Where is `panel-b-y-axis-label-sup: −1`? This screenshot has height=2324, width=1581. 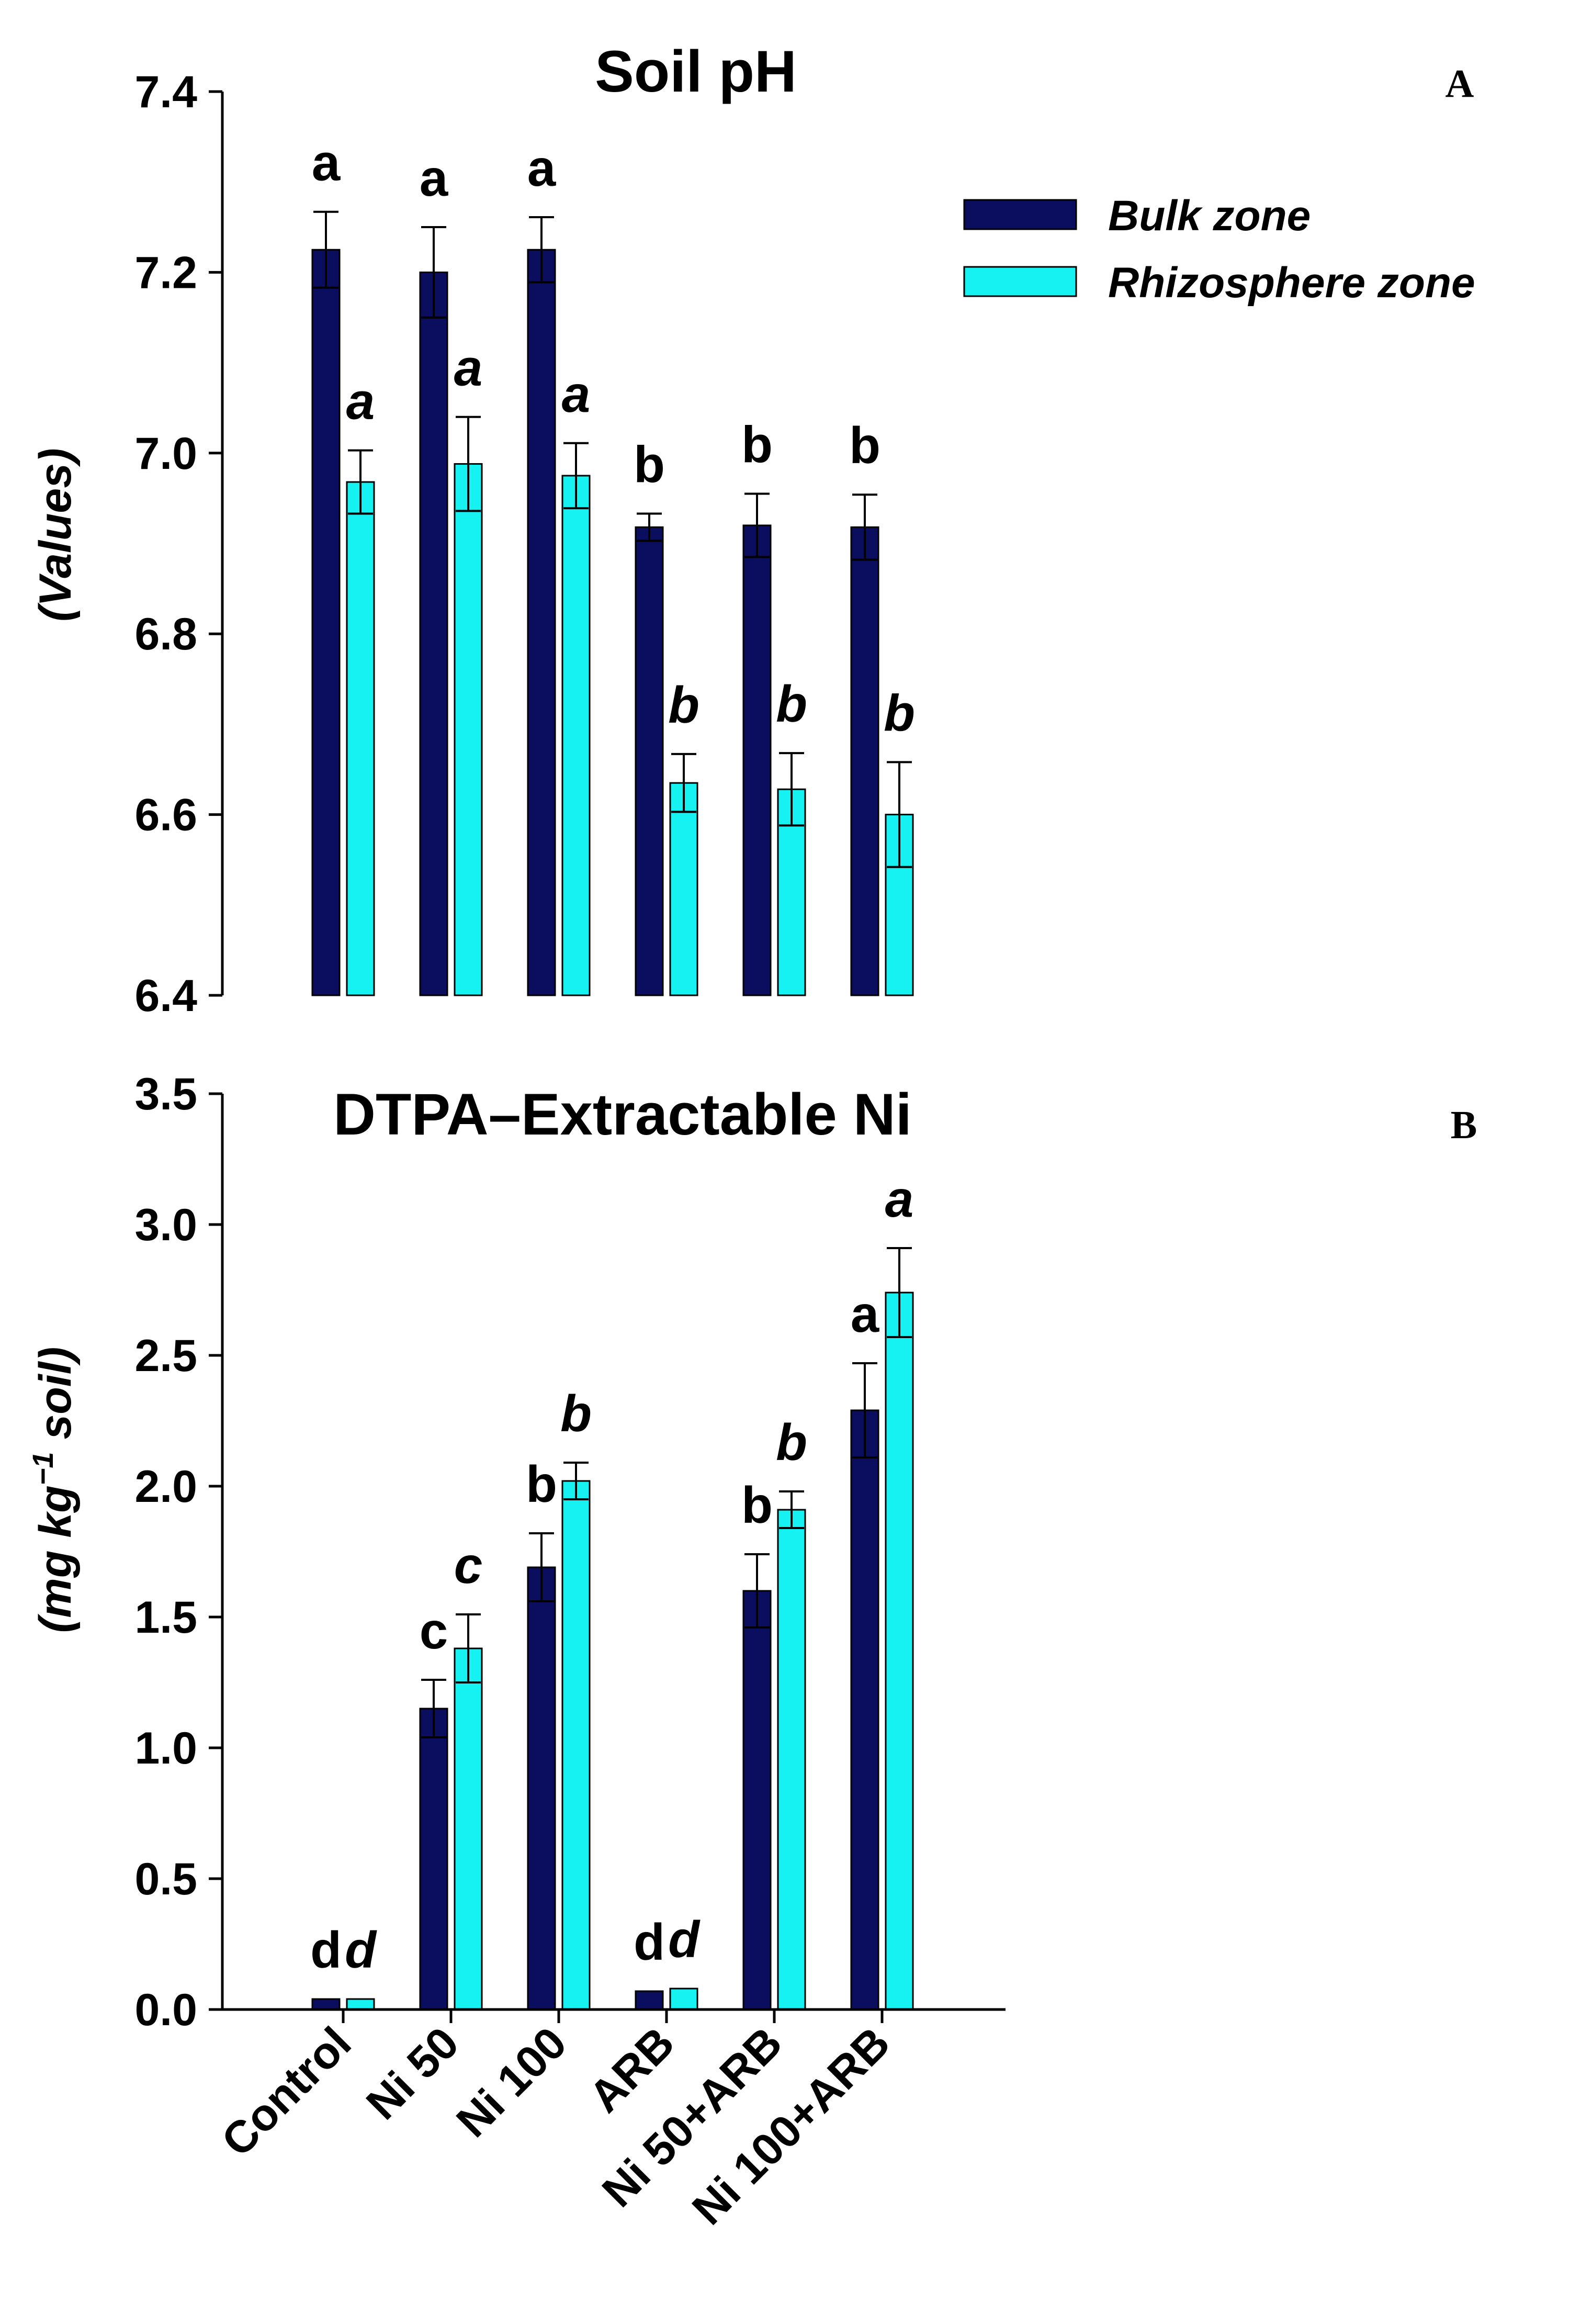
panel-b-y-axis-label-sup: −1 is located at coordinates (42, 1469).